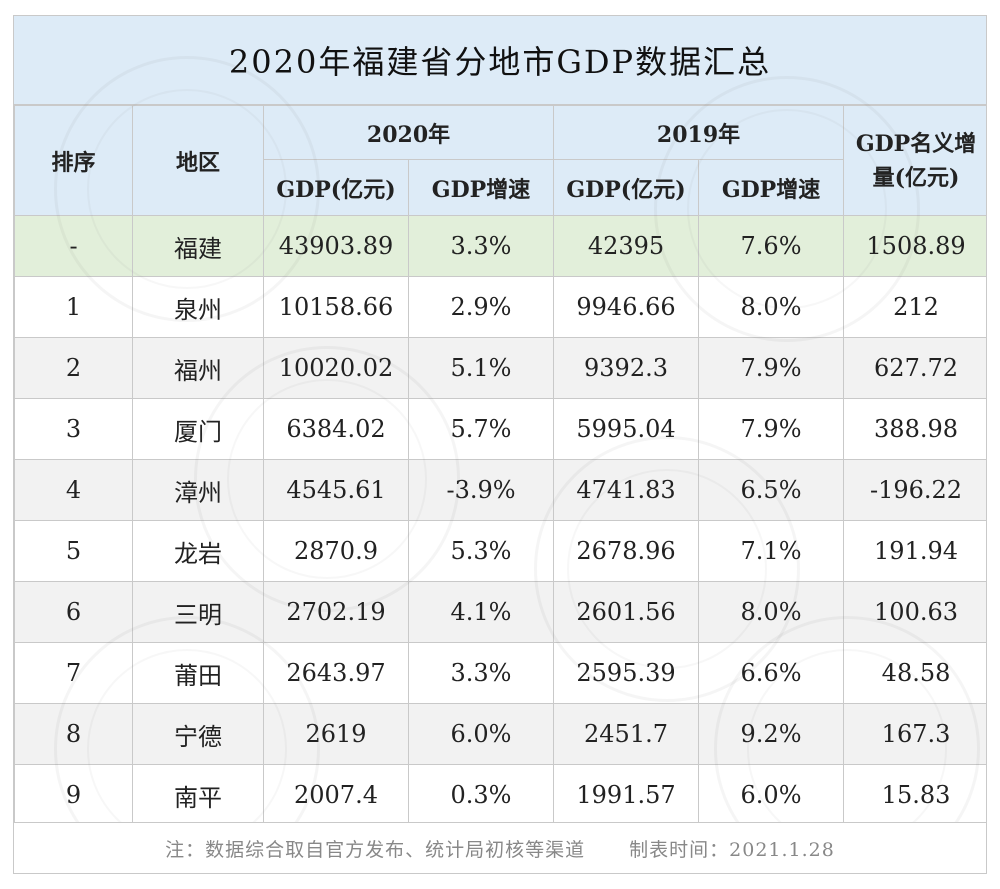 The height and width of the screenshot is (889, 1000). What do you see at coordinates (481, 307) in the screenshot?
I see `cell-growth-2020: 2.9%` at bounding box center [481, 307].